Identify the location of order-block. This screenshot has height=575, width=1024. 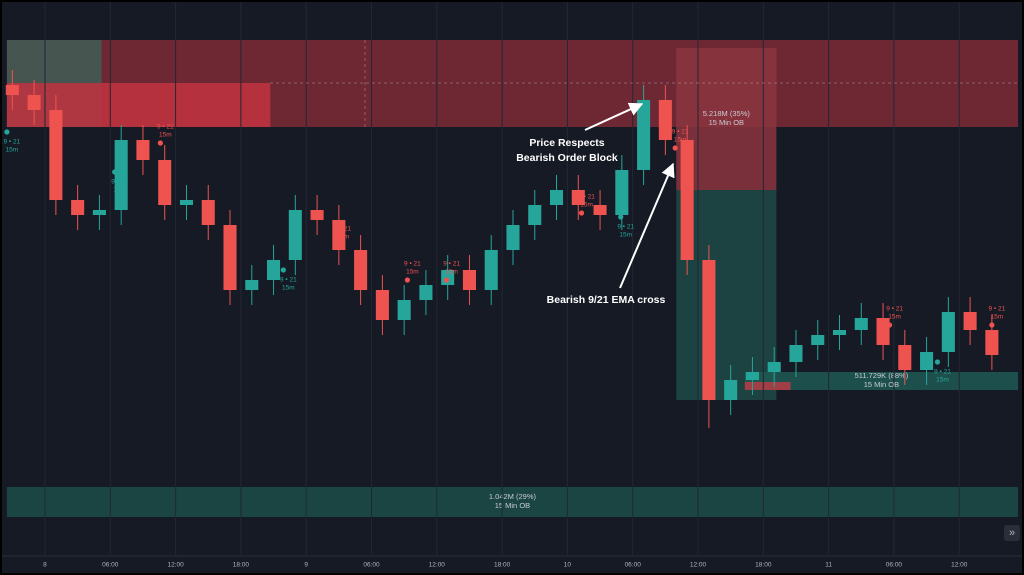
(881, 381).